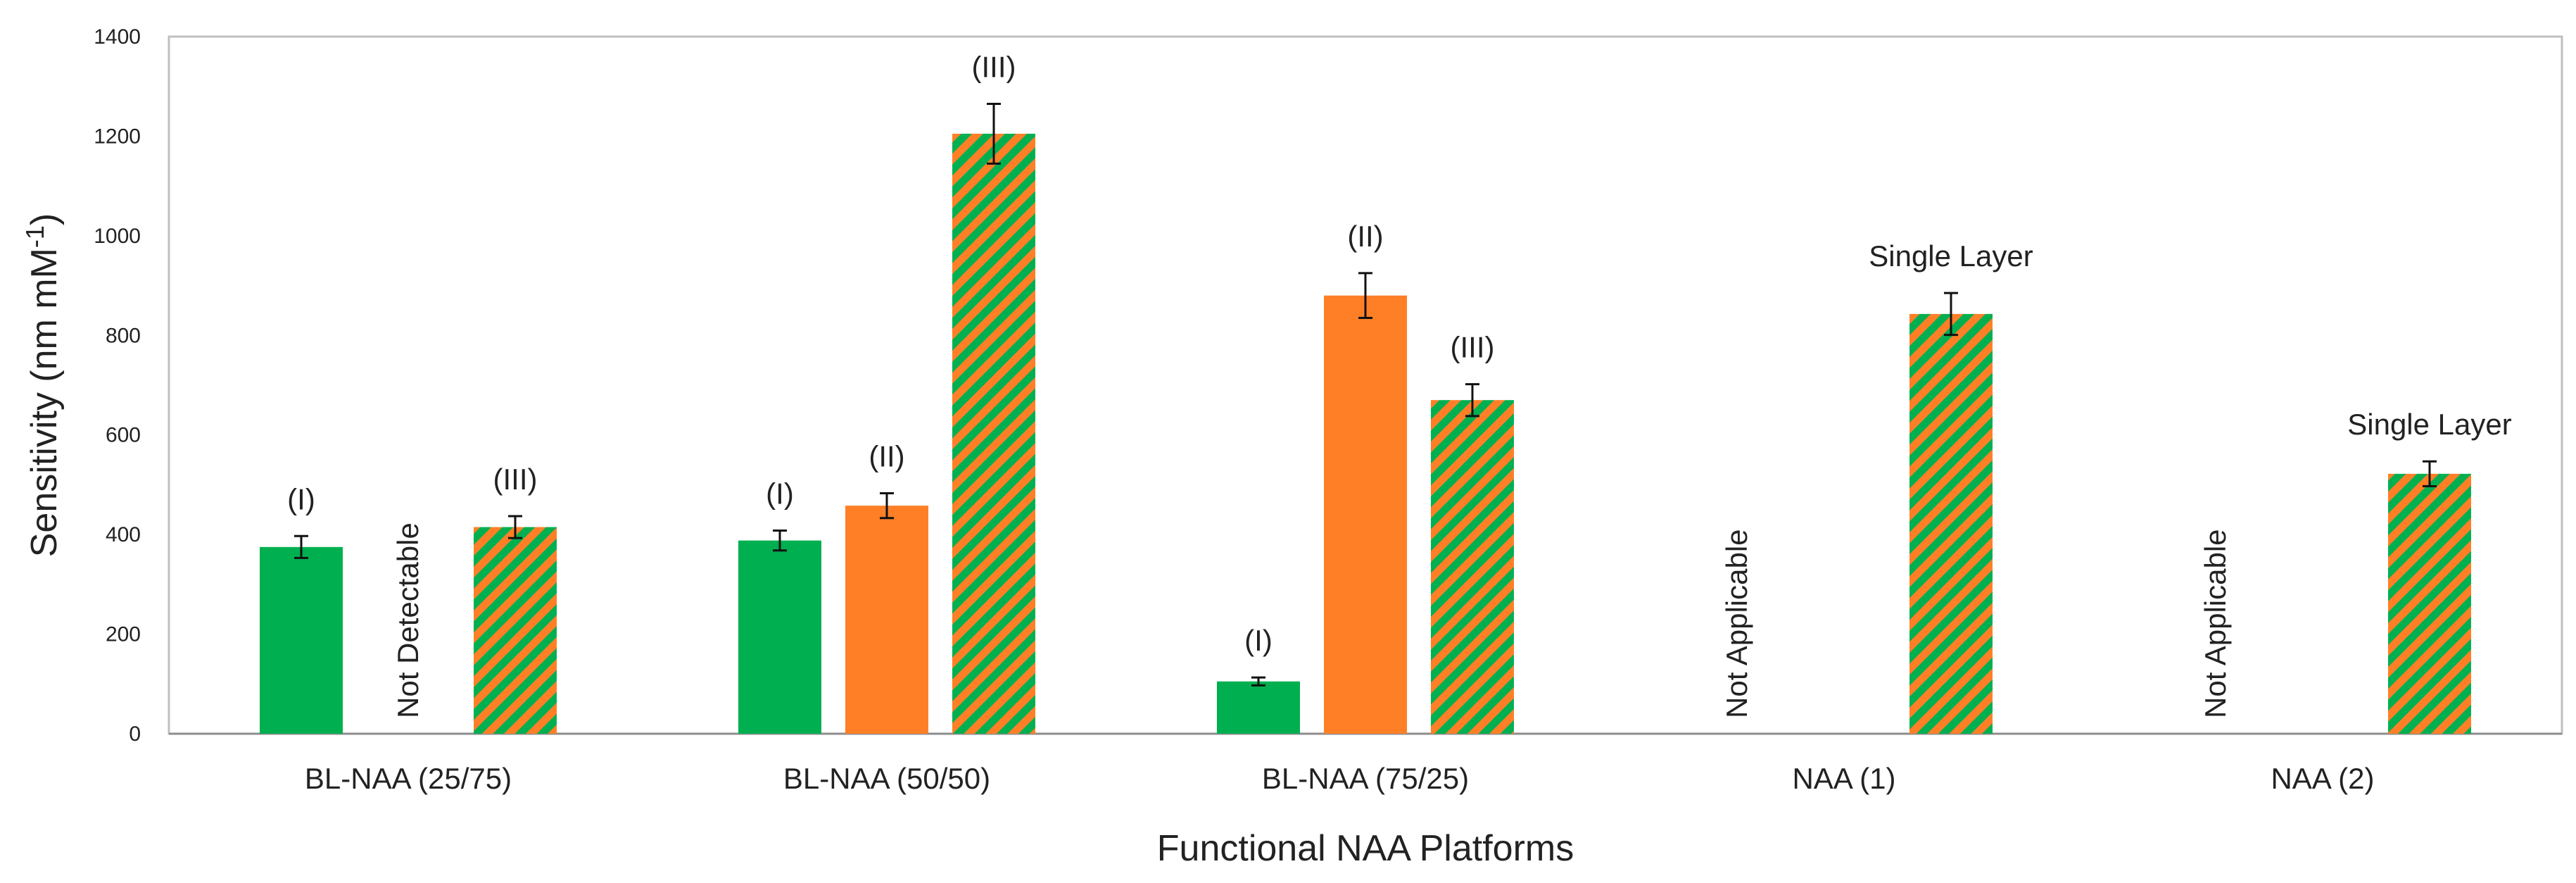 This screenshot has height=883, width=2576. What do you see at coordinates (34, 237) in the screenshot?
I see `y-axis-title-superscript: -1` at bounding box center [34, 237].